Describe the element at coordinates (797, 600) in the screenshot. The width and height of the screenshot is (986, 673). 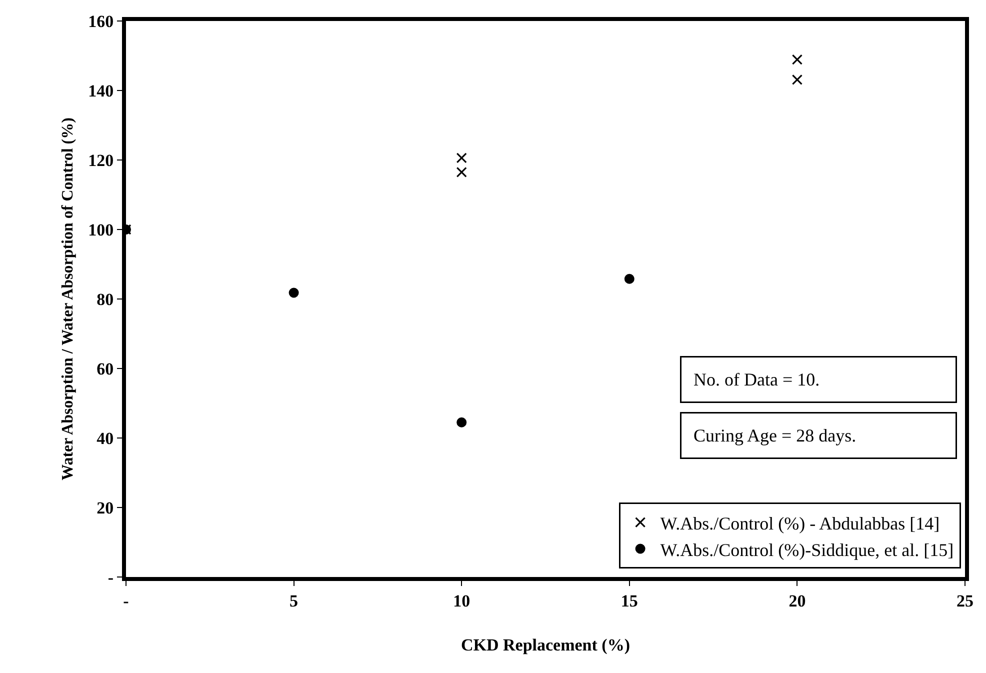
I see `x-tick-label: 20` at that location.